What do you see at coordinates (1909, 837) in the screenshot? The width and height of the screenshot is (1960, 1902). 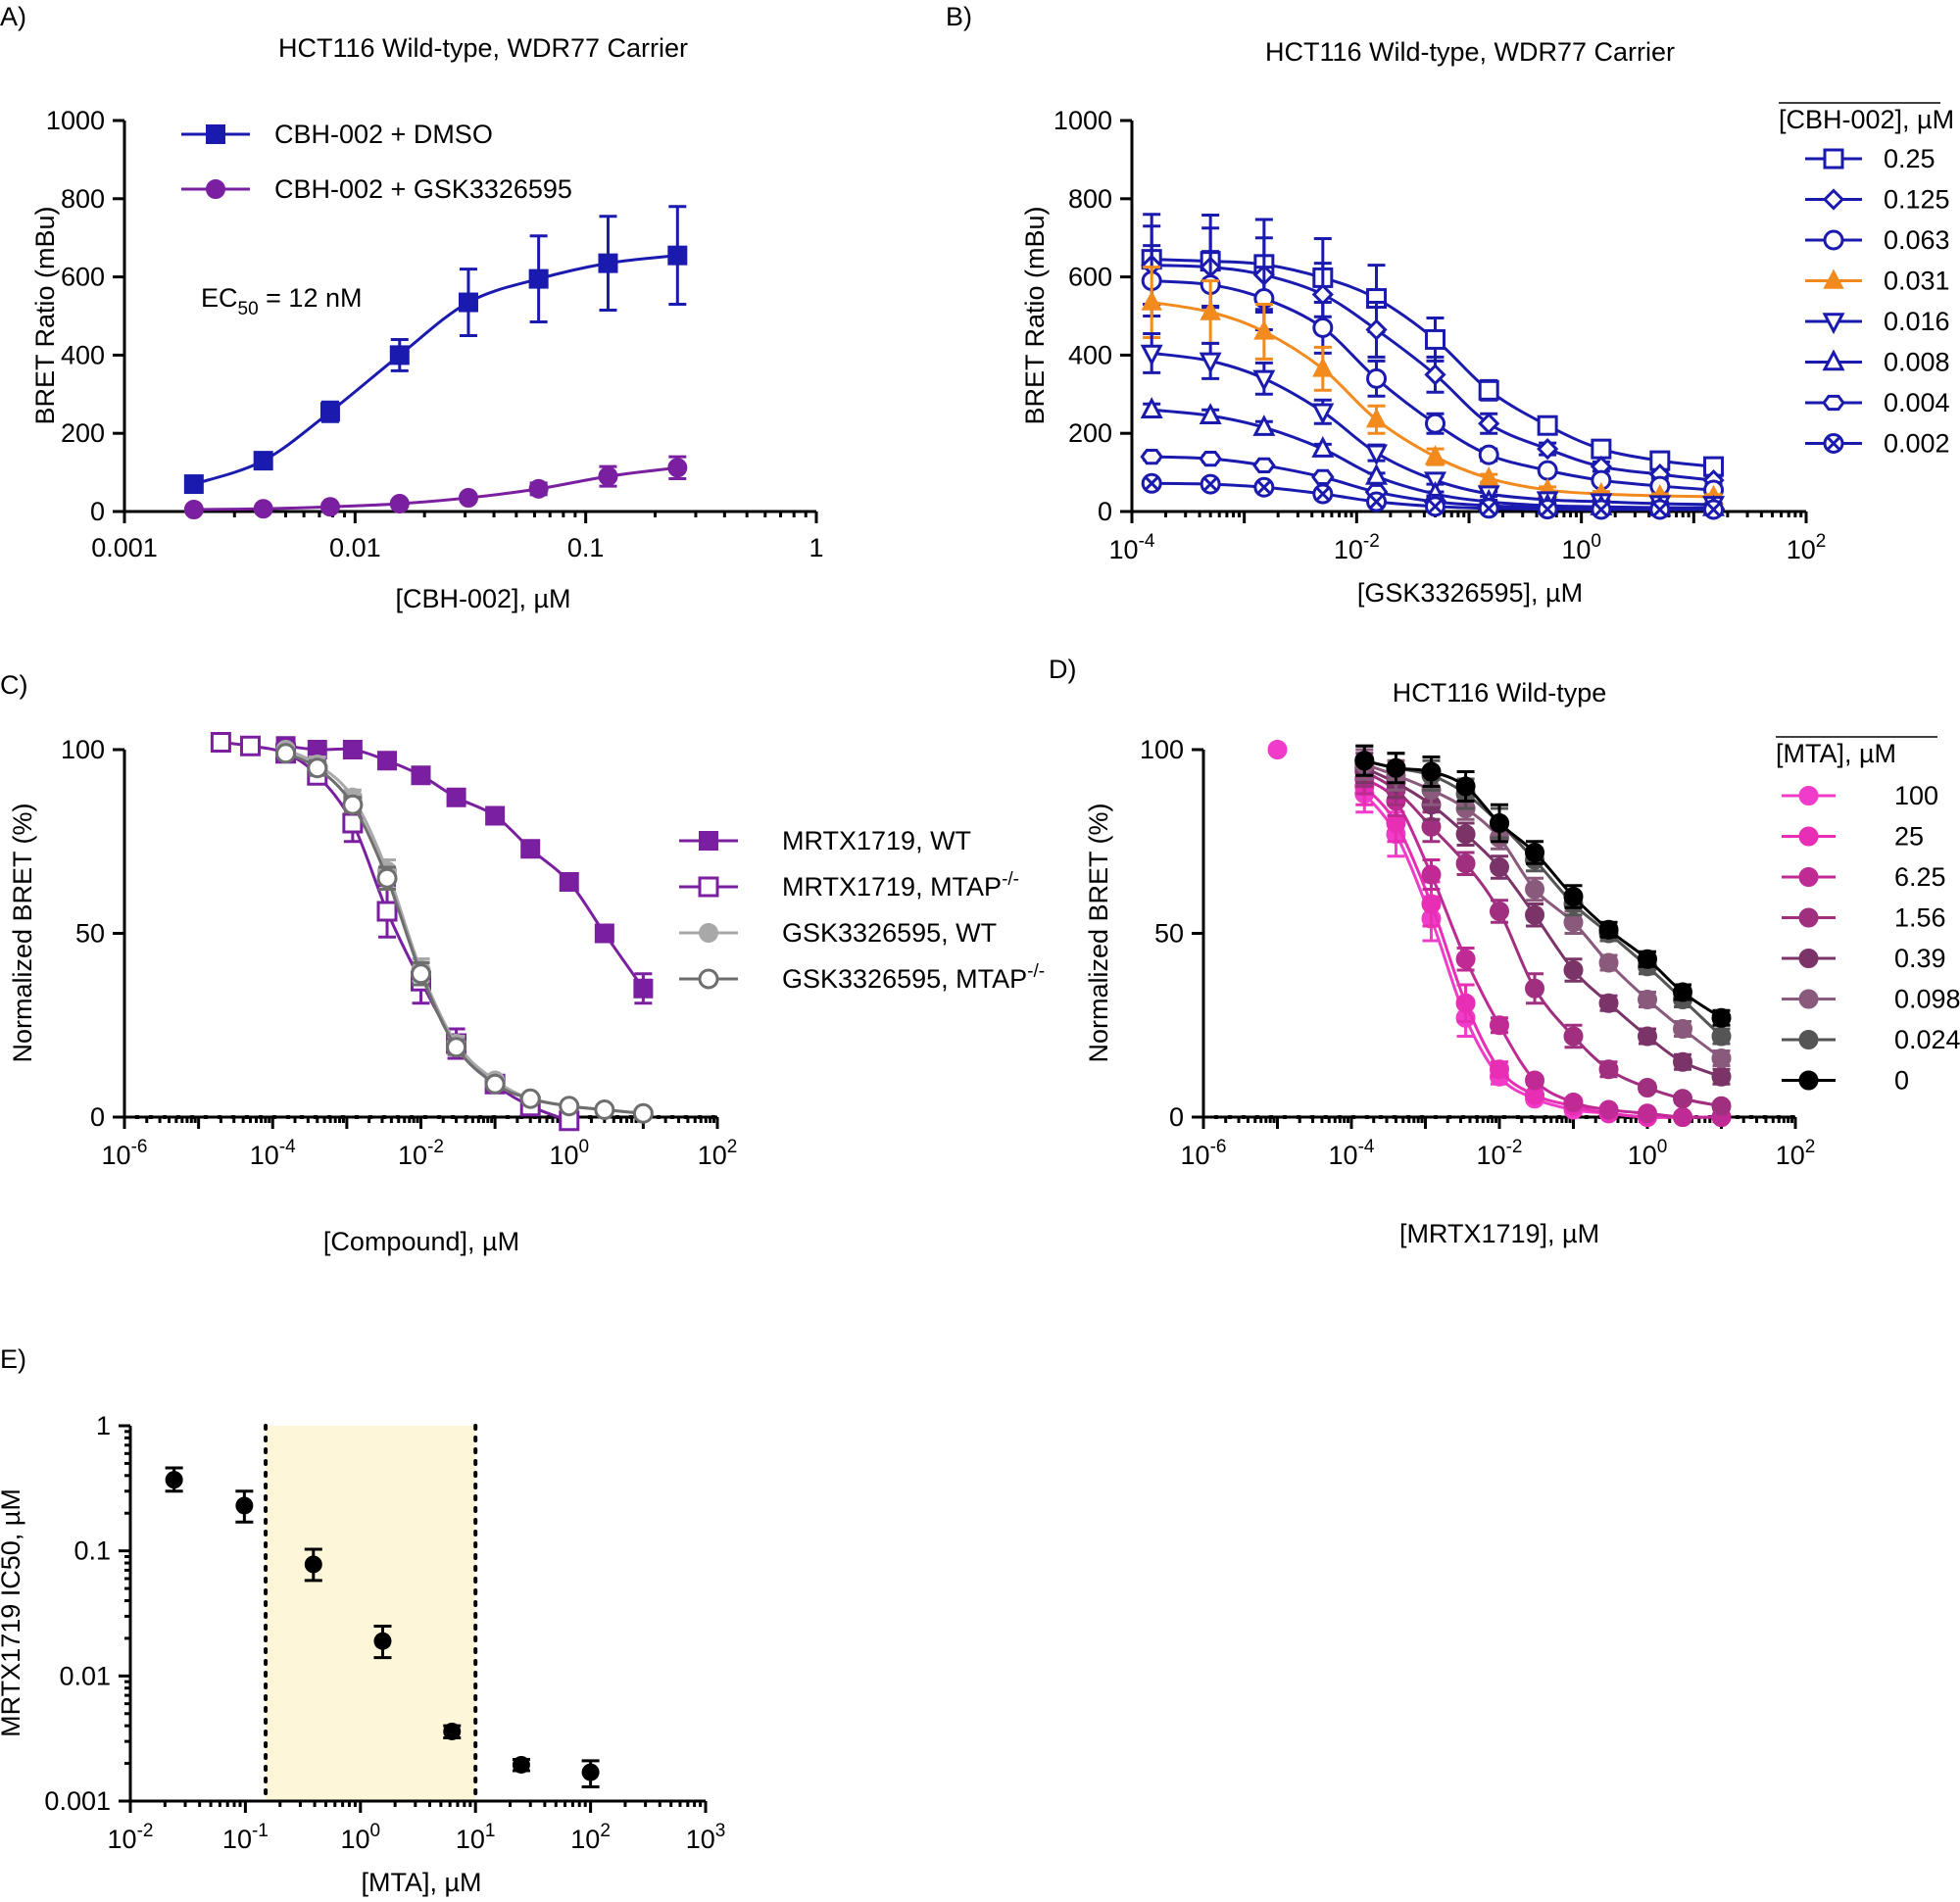 I see `legend-label: 25` at bounding box center [1909, 837].